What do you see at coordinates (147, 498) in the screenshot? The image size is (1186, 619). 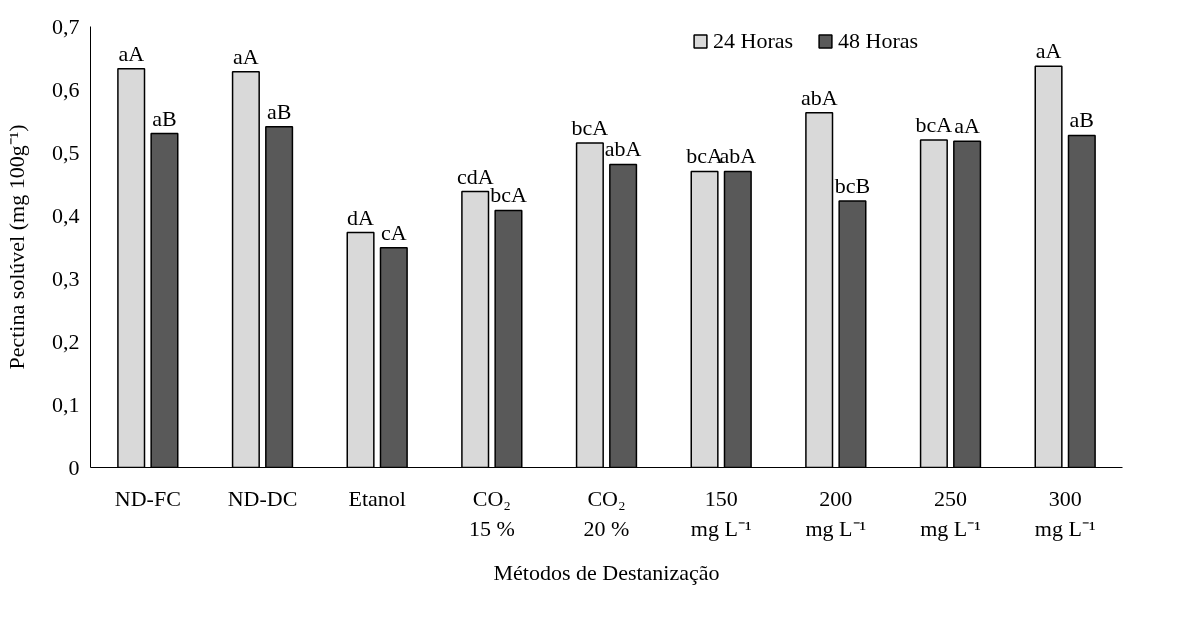 I see `x-tick-label: ND-FC` at bounding box center [147, 498].